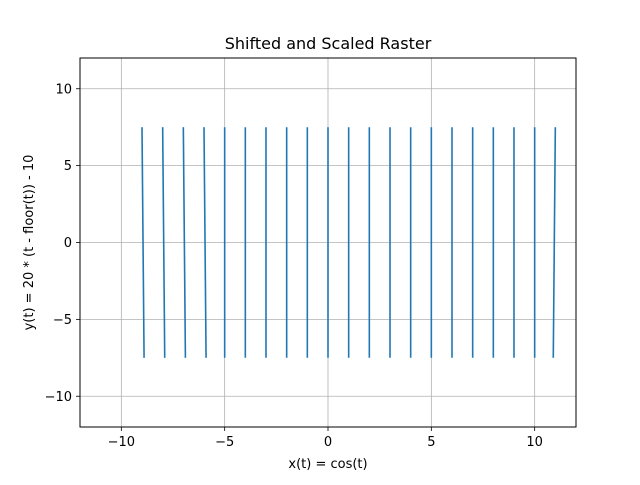 Image resolution: width=640 pixels, height=485 pixels. I want to click on y-tick-label: 10, so click(63, 89).